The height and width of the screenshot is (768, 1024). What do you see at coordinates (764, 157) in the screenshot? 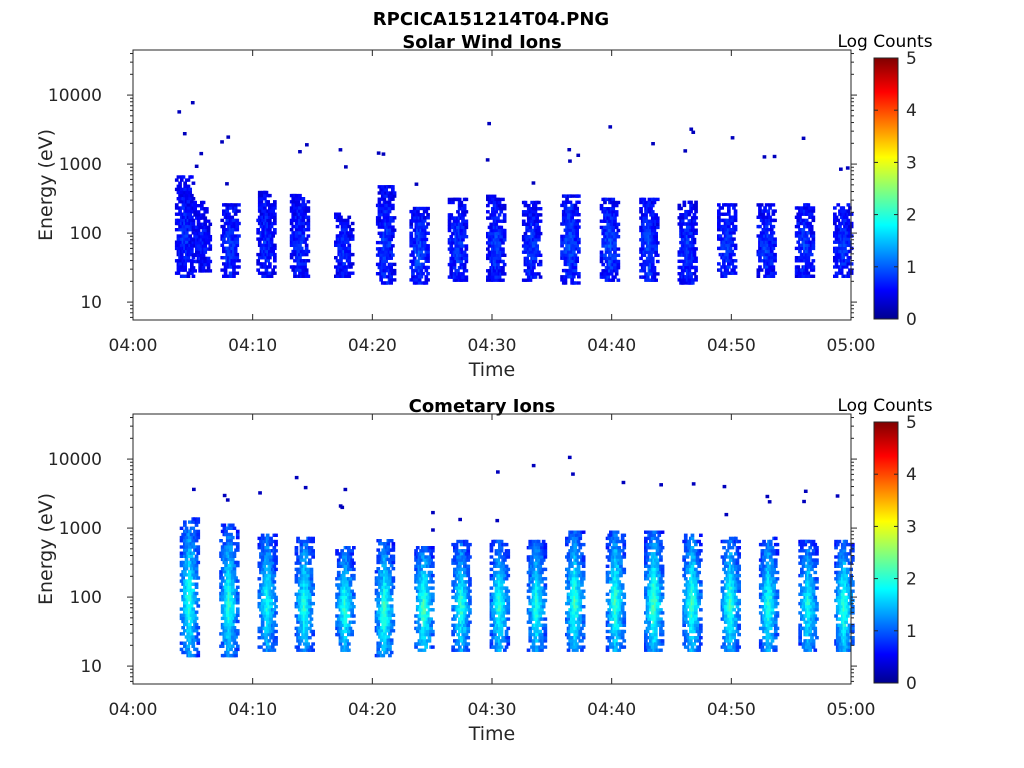
I see `outlier-cell` at bounding box center [764, 157].